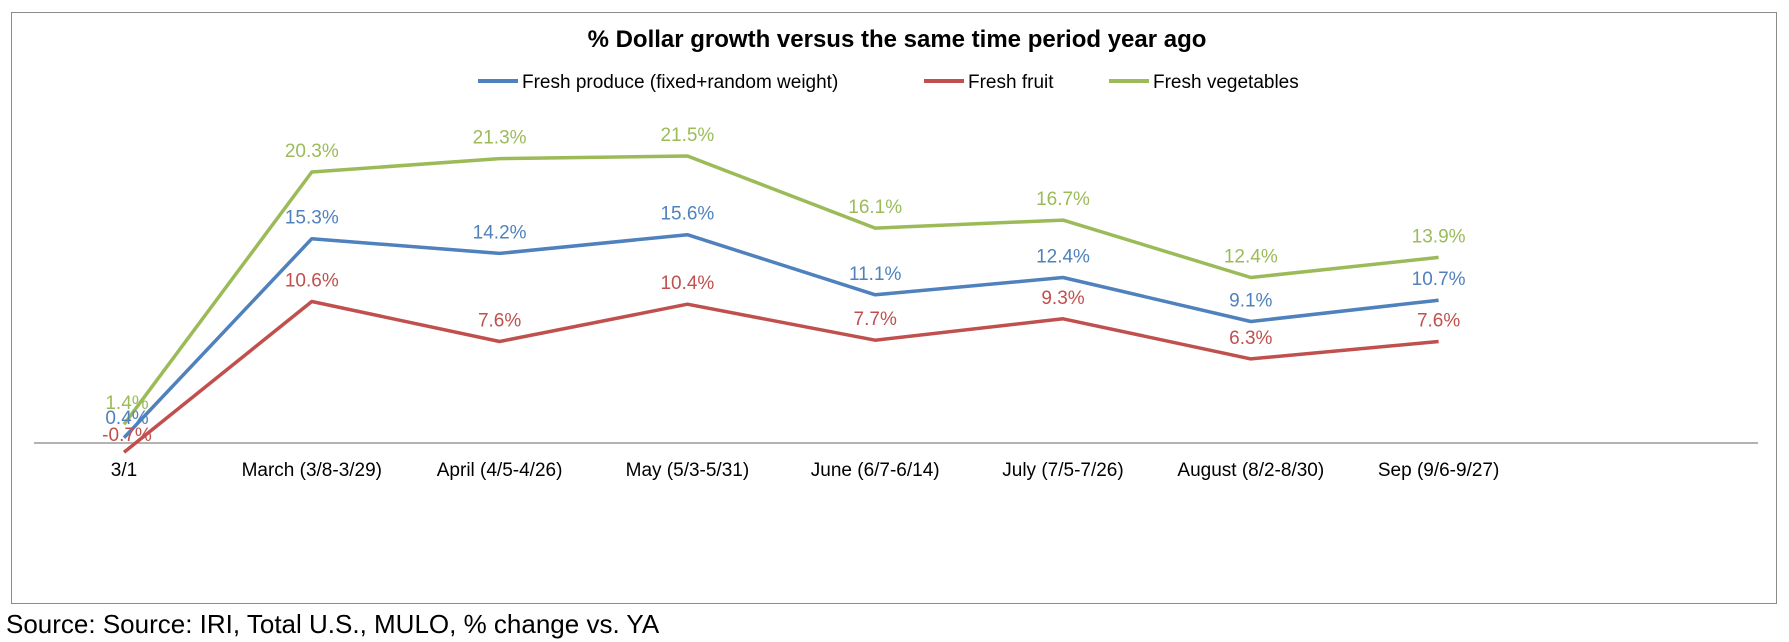  Describe the element at coordinates (687, 214) in the screenshot. I see `data-label: 15.6%` at that location.